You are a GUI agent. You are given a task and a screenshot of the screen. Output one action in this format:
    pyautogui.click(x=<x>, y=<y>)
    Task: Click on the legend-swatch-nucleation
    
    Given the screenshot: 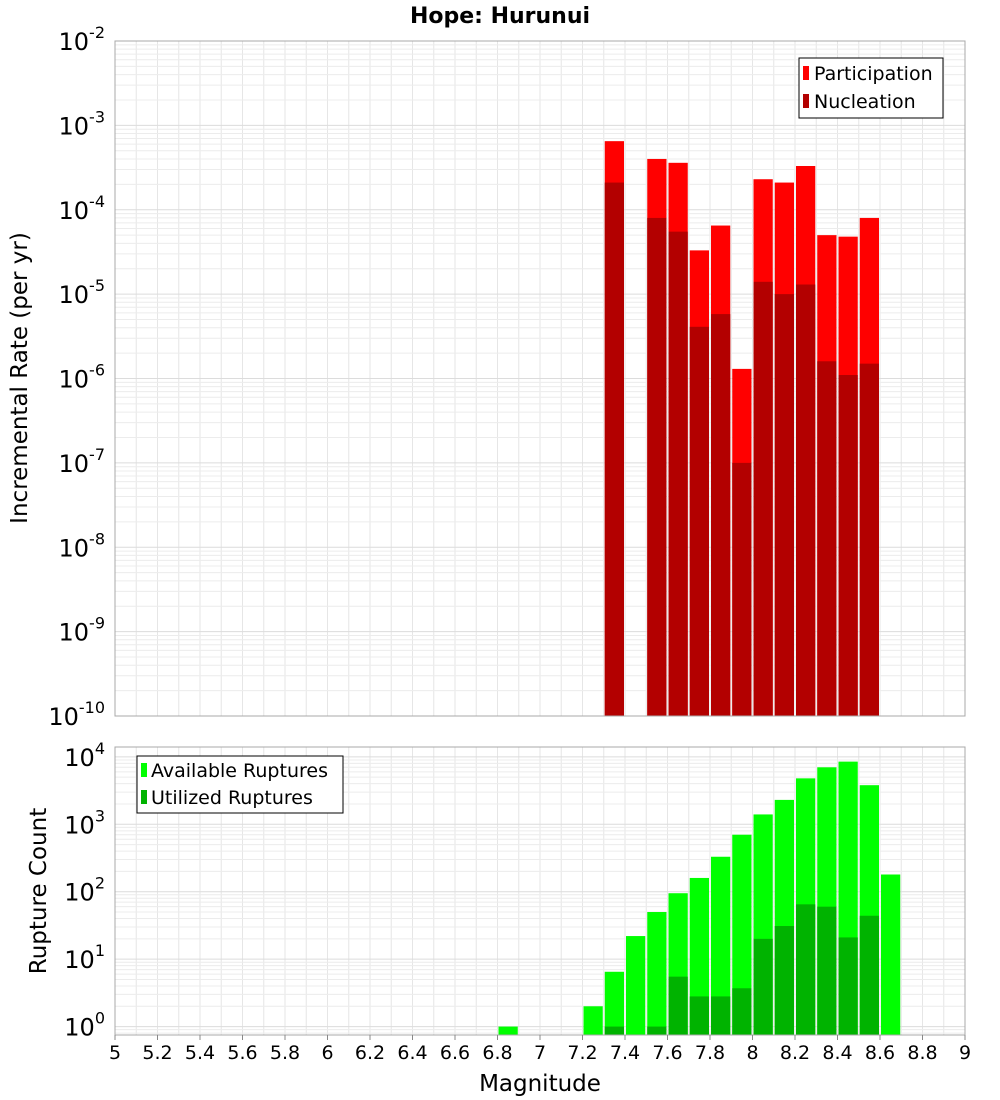 What is the action you would take?
    pyautogui.click(x=806, y=101)
    